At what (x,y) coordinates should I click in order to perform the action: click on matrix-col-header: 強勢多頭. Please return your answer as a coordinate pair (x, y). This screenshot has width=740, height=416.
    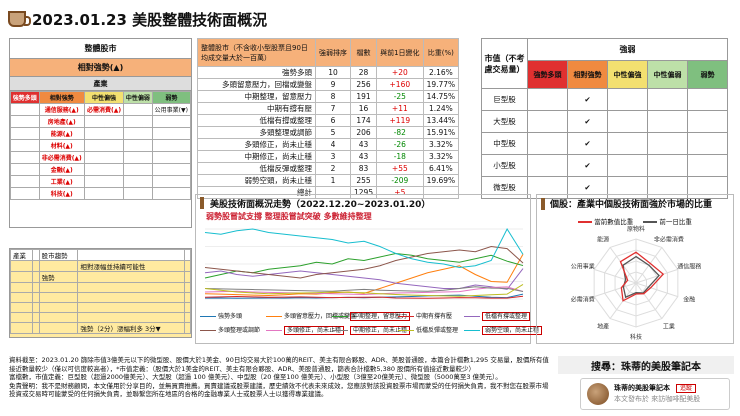
    Looking at the image, I should click on (547, 74).